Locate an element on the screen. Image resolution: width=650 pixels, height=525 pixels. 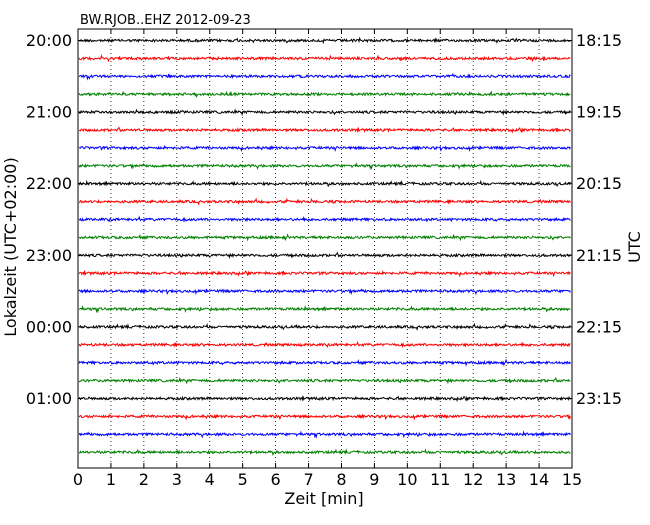
y-tick-label-left: 00:00 is located at coordinates (49, 326).